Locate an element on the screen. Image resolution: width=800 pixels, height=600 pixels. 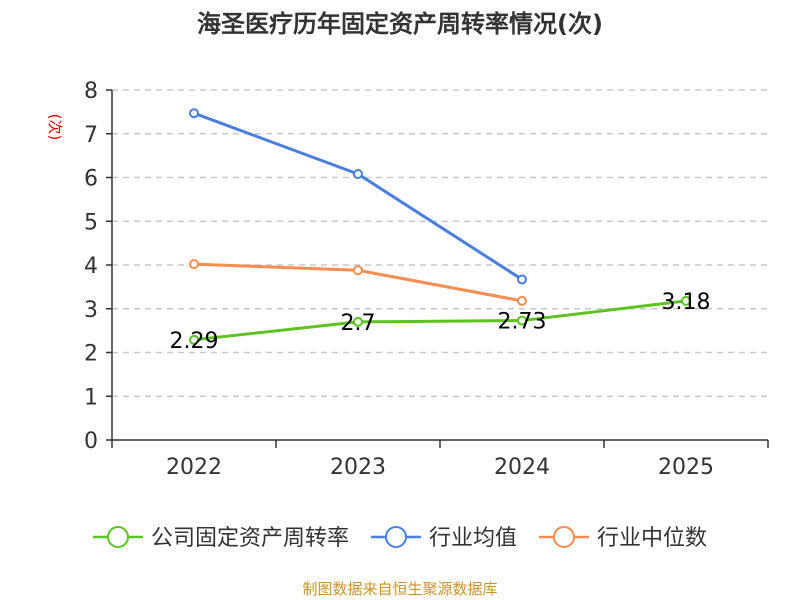
y-tick-label: 1 is located at coordinates (91, 397).